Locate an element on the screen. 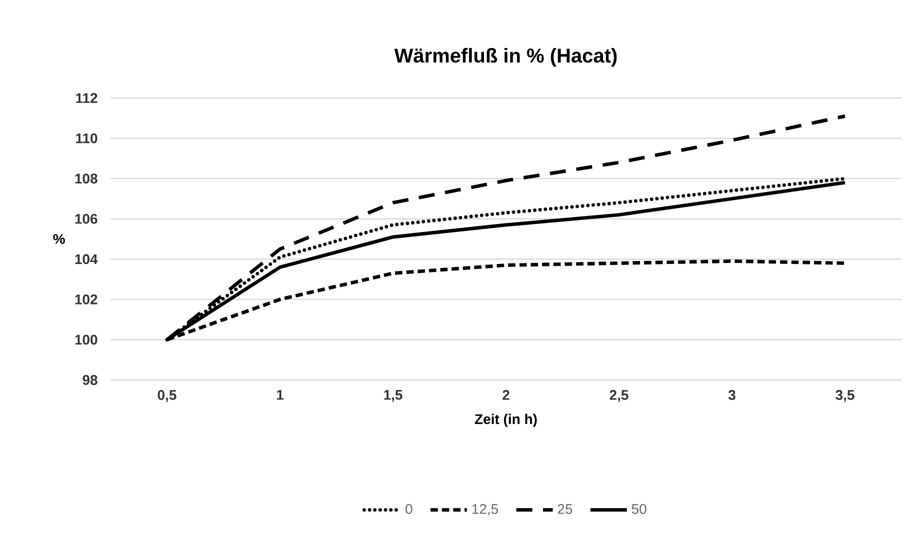  x-tick-label: 2 is located at coordinates (506, 395).